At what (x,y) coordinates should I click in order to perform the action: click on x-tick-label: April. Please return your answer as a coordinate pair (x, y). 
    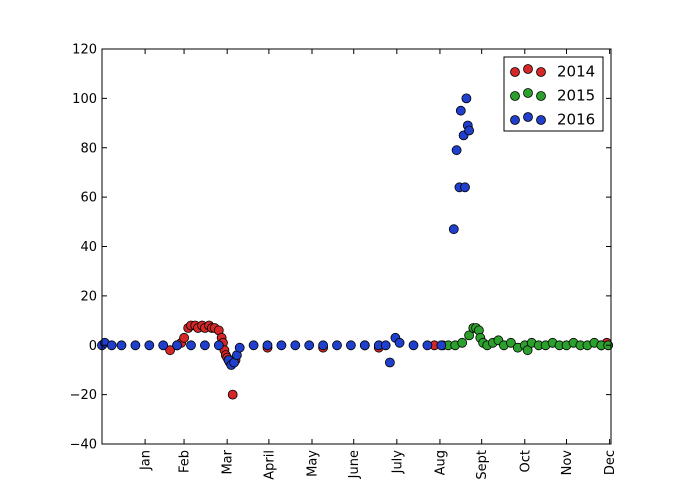
    Looking at the image, I should click on (269, 465).